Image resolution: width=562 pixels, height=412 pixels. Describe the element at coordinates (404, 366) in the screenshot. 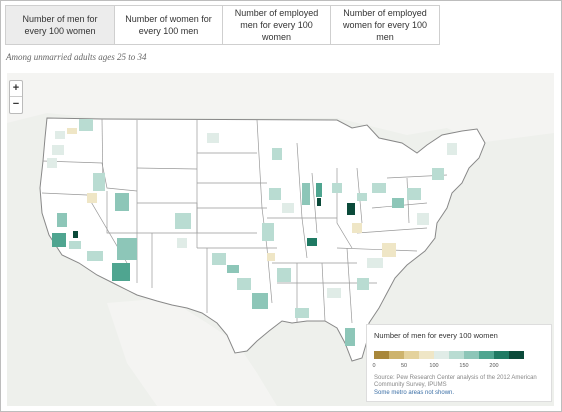

I see `legend-tick-label: 50` at that location.